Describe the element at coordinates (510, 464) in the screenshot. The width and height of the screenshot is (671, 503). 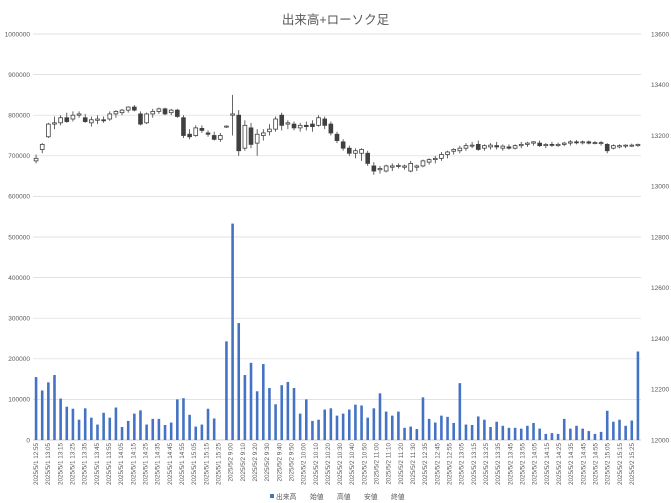
I see `x-tick-label: 2025/5/2 13:45` at that location.